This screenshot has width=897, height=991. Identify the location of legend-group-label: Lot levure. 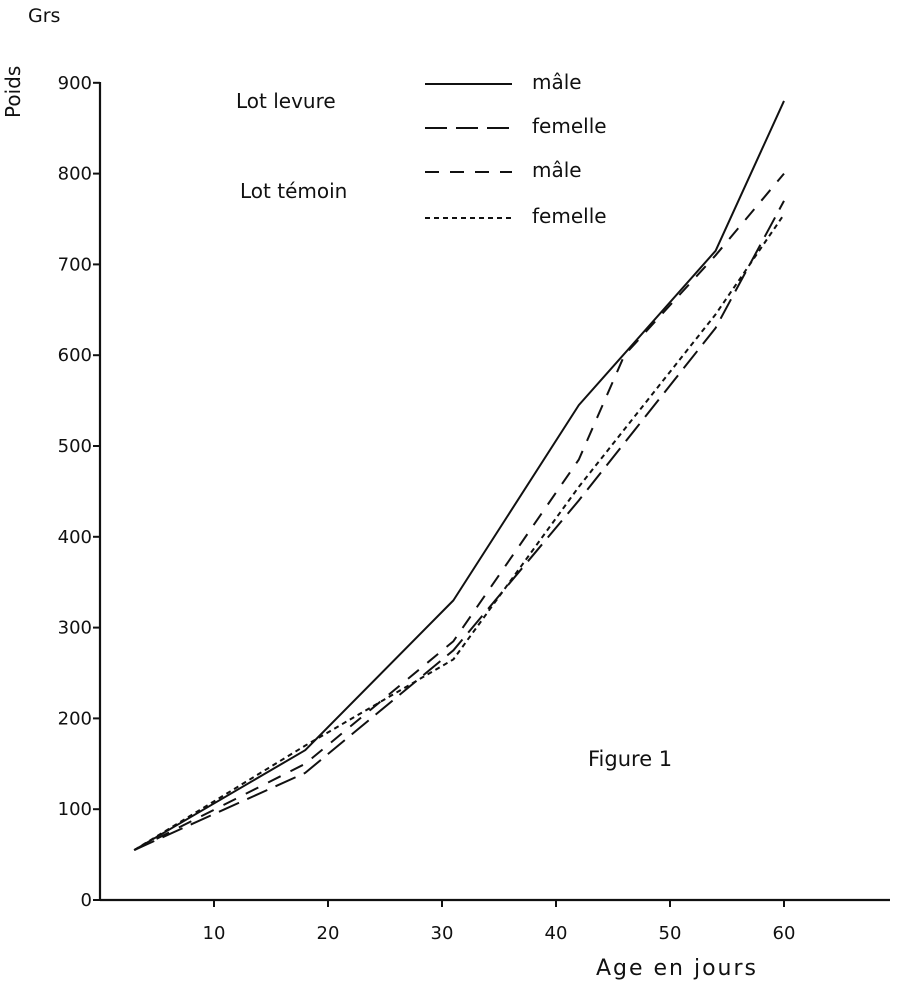
(286, 101).